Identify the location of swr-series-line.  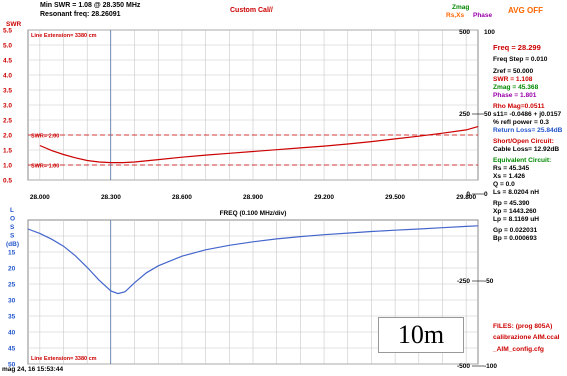
(259, 145).